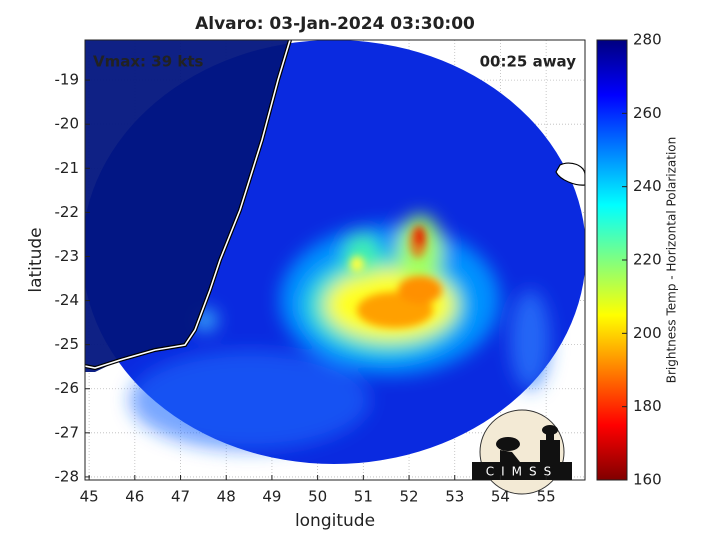  I want to click on colorbar-tick-label: 180, so click(647, 406).